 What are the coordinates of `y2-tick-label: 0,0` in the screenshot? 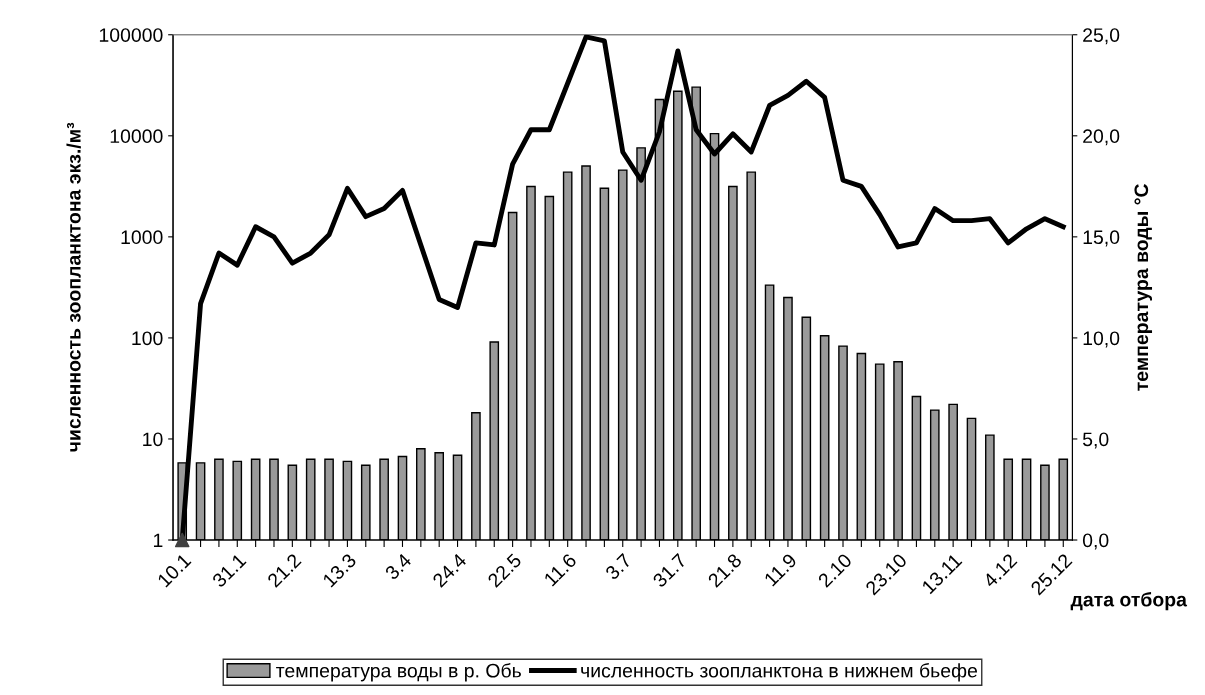 It's located at (1095, 541).